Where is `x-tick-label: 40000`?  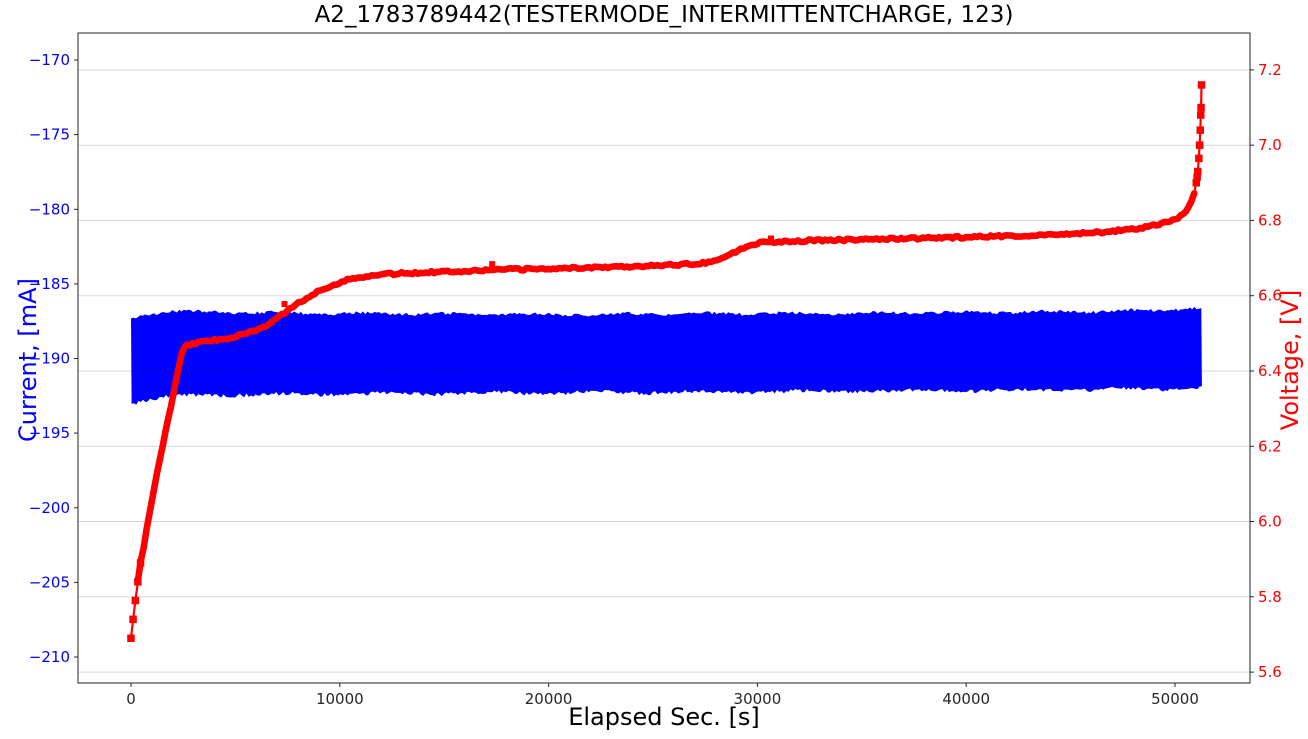
x-tick-label: 40000 is located at coordinates (966, 699).